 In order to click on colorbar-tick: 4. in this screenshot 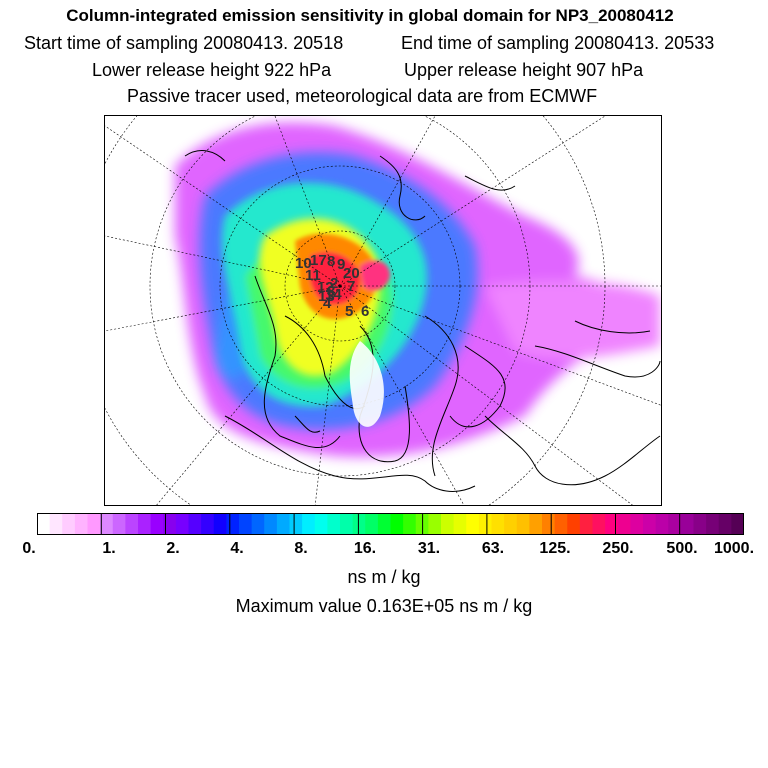, I will do `click(237, 548)`.